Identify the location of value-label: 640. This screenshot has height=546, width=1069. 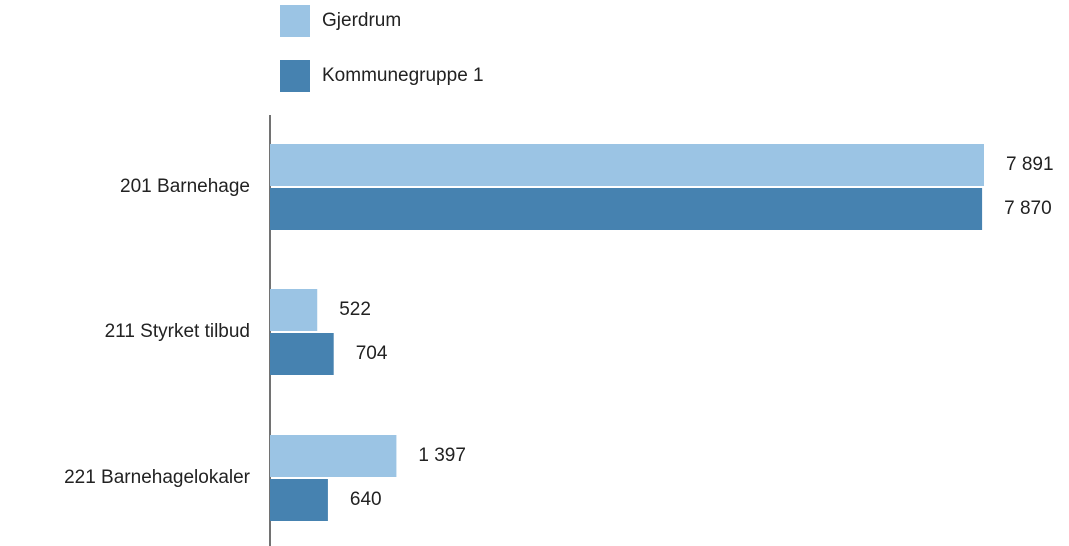
(366, 499).